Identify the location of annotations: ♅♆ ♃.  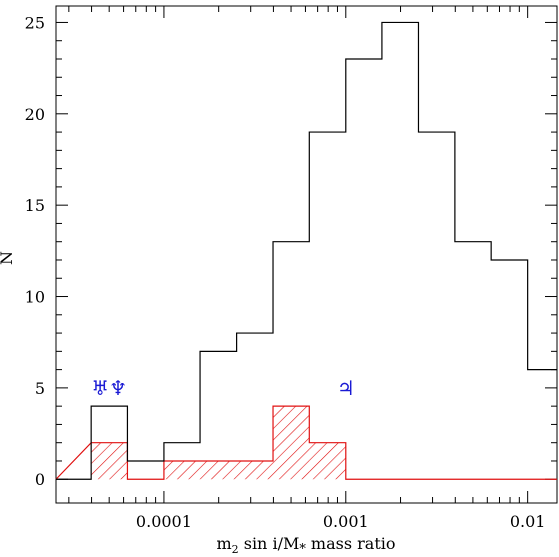
(223, 388).